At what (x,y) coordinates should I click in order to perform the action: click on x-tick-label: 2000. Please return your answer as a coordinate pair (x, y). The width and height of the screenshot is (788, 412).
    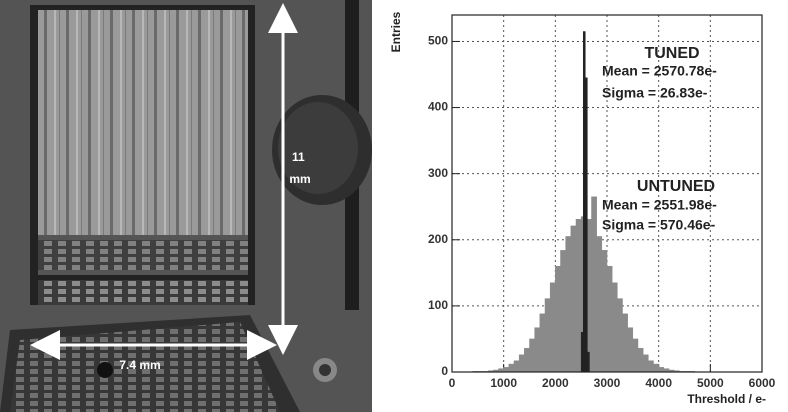
    Looking at the image, I should click on (555, 383).